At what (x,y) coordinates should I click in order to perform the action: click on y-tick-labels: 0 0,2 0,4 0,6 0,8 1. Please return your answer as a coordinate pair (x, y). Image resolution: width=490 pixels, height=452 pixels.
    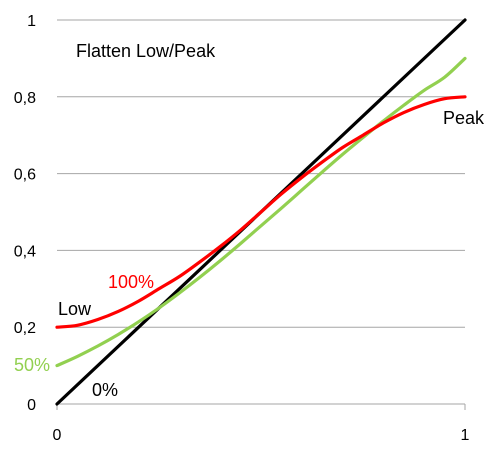
    Looking at the image, I should click on (25, 213).